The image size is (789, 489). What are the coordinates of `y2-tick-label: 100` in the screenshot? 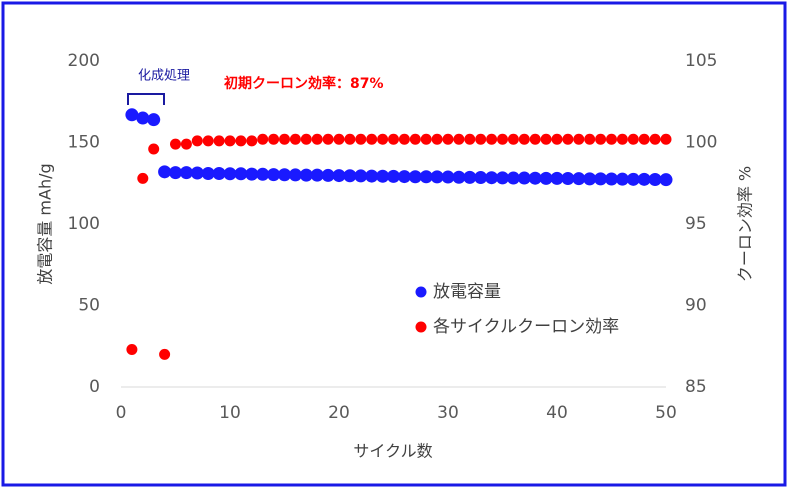 It's located at (701, 143).